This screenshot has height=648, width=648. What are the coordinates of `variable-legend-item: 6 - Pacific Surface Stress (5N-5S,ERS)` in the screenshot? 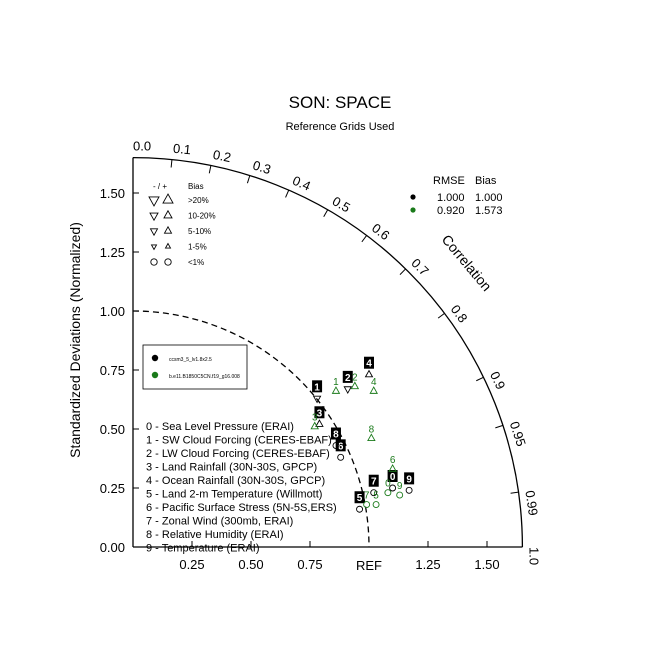 It's located at (241, 508).